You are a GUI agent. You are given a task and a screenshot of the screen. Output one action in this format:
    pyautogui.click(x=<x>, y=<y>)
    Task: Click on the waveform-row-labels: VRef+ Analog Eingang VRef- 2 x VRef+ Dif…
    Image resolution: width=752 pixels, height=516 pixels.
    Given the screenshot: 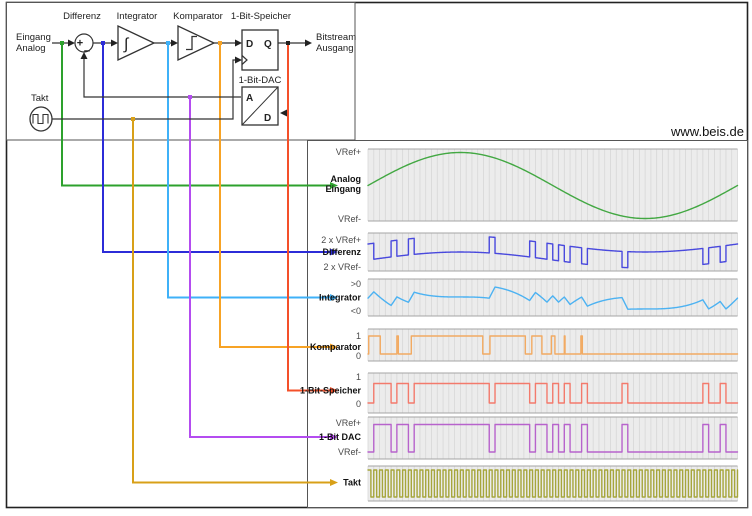 What is the action you would take?
    pyautogui.click(x=331, y=317)
    